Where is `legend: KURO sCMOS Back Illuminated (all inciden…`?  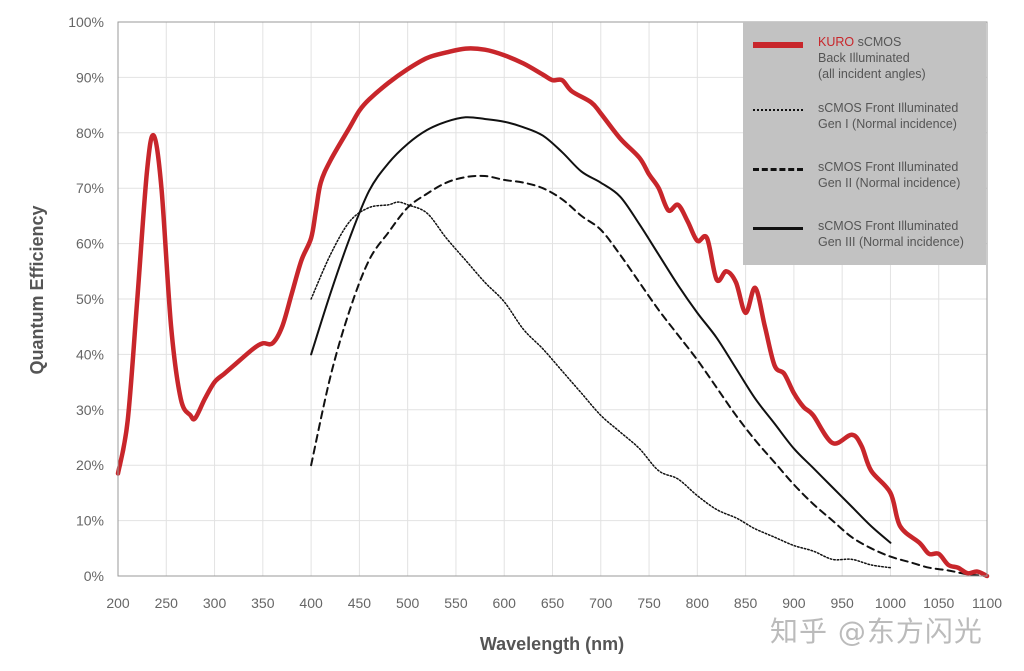 legend: KURO sCMOS Back Illuminated (all inciden… is located at coordinates (864, 143).